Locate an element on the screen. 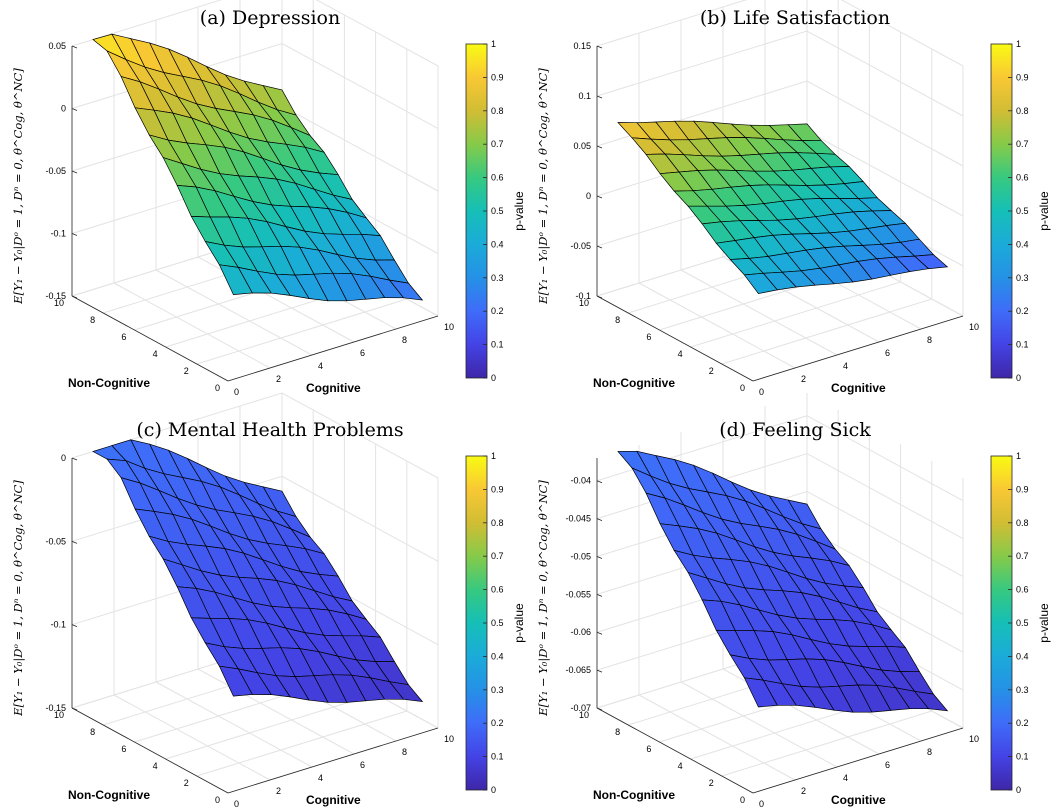 This screenshot has height=812, width=1052. x-tick-label: 4 is located at coordinates (155, 354).